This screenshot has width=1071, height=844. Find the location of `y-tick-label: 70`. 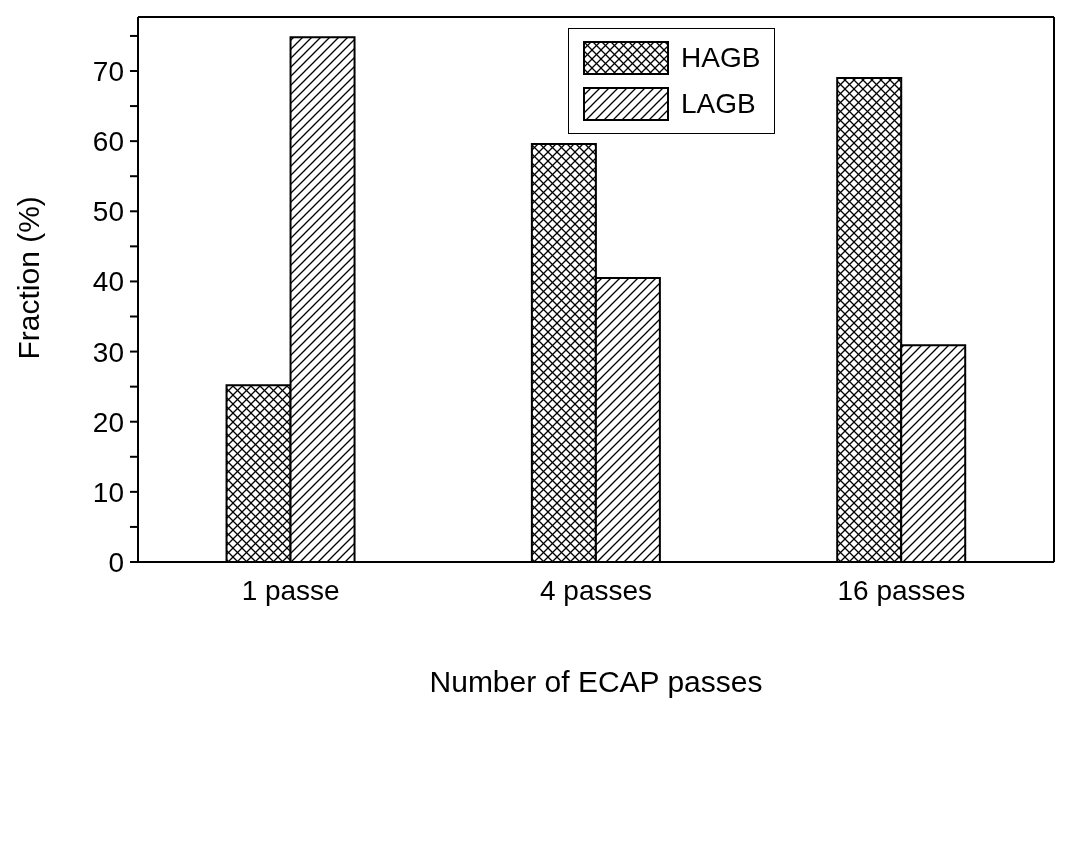

y-tick-label: 70 is located at coordinates (108, 72).